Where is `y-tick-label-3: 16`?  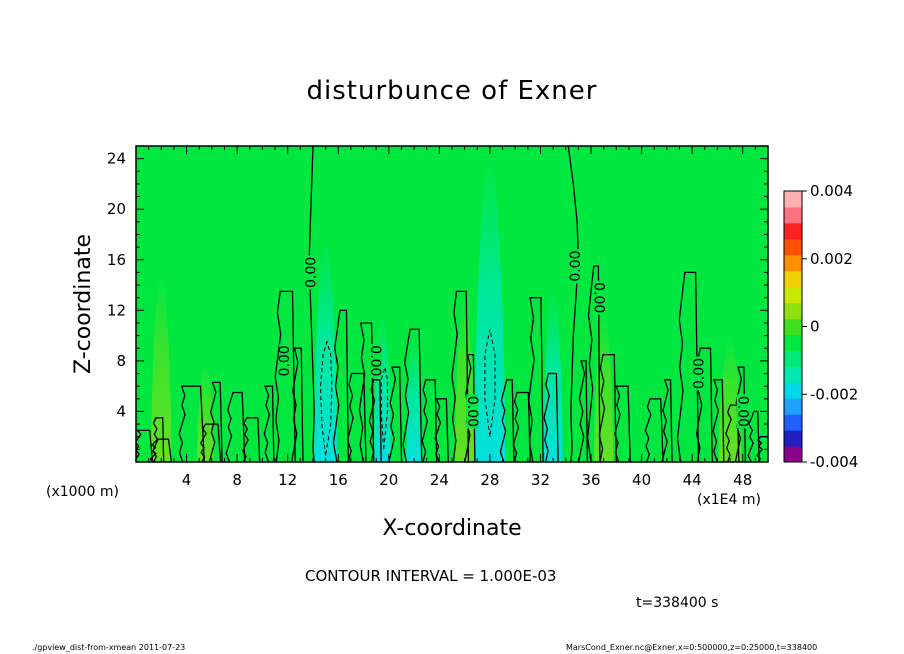 y-tick-label-3: 16 is located at coordinates (116, 260).